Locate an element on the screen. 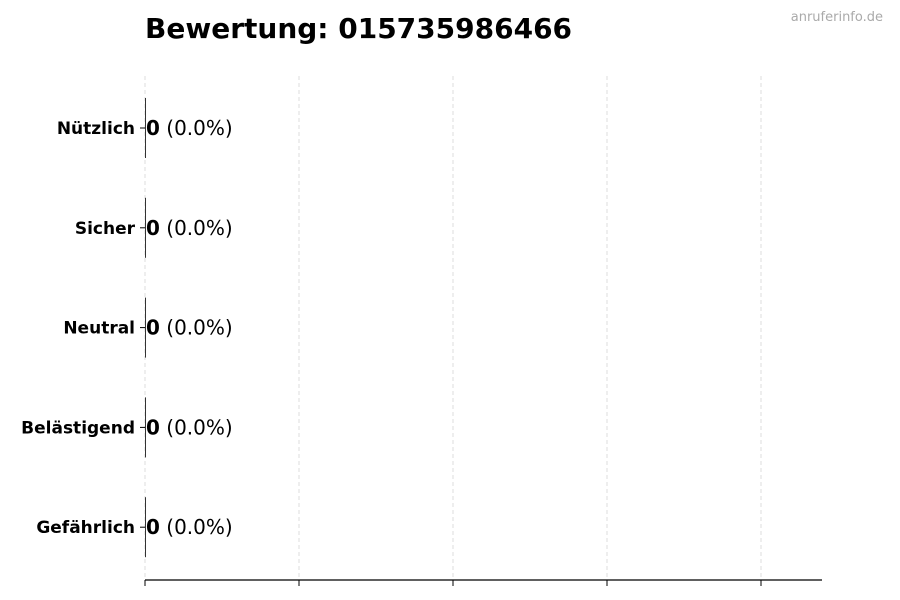 The image size is (900, 600). y-tick-label: Gefährlich is located at coordinates (85, 528).